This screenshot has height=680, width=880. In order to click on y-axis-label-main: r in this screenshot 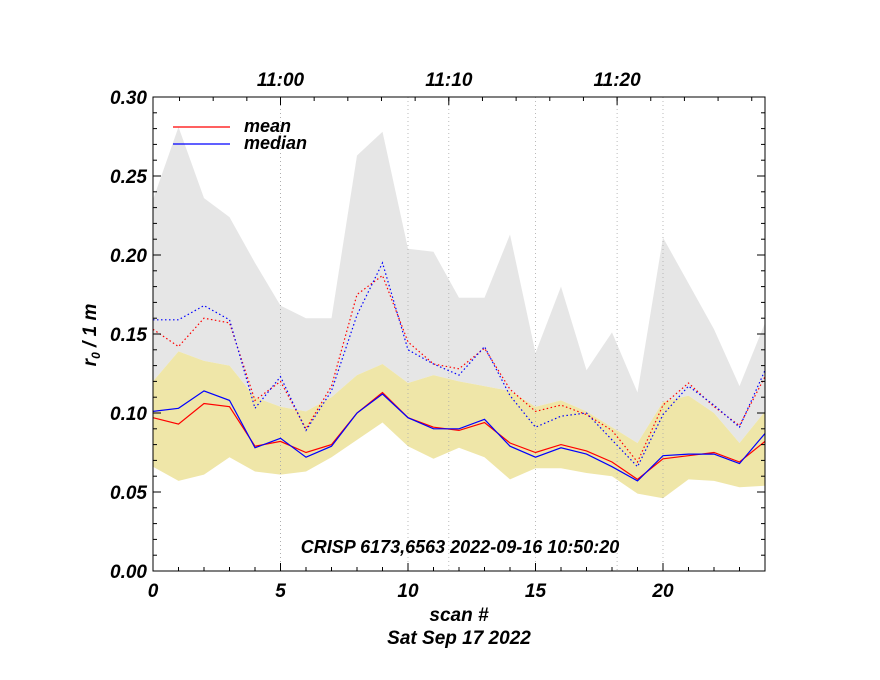, I will do `click(90, 361)`.